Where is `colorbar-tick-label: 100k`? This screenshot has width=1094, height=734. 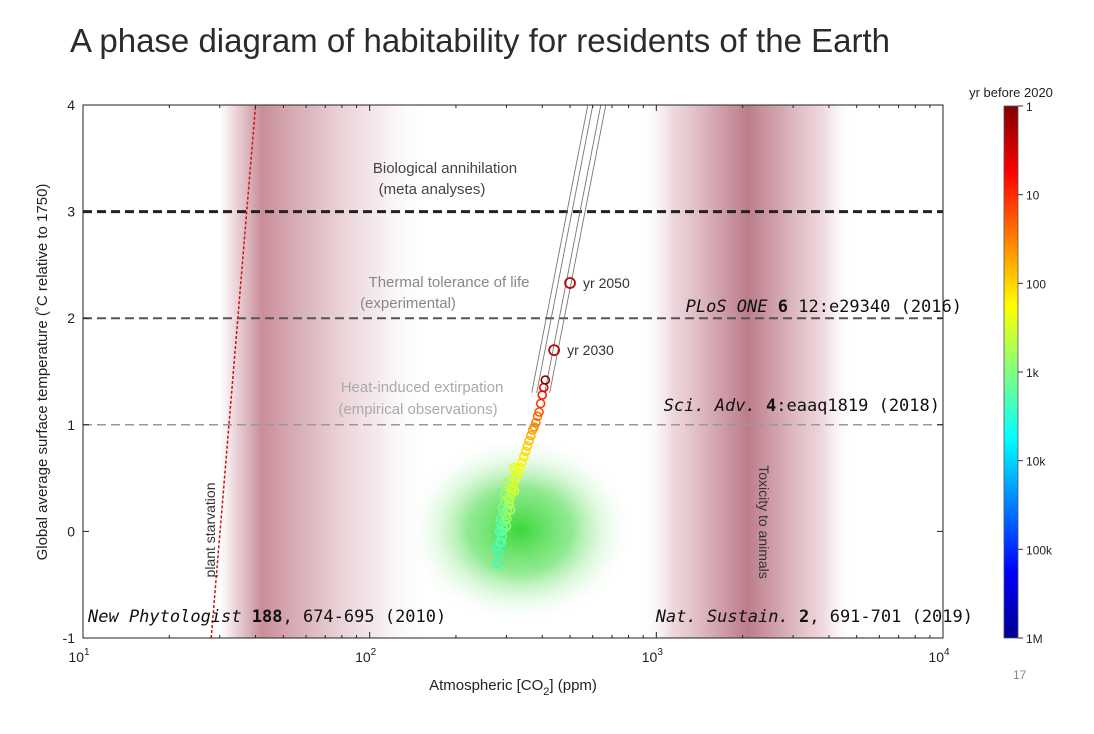 colorbar-tick-label: 100k is located at coordinates (1039, 550).